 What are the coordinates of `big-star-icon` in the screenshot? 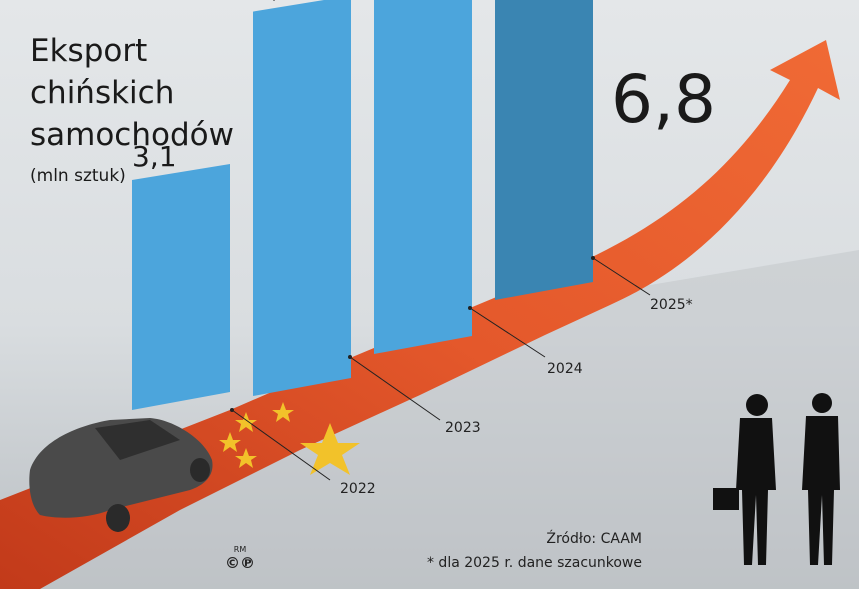 It's located at (330, 449).